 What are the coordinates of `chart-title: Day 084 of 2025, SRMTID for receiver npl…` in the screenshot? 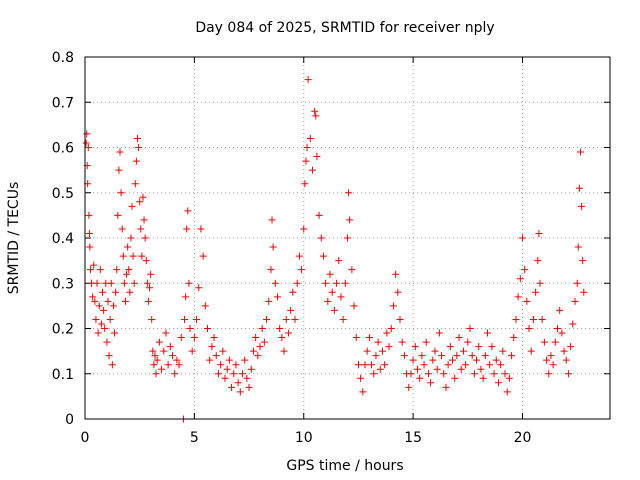 It's located at (344, 28).